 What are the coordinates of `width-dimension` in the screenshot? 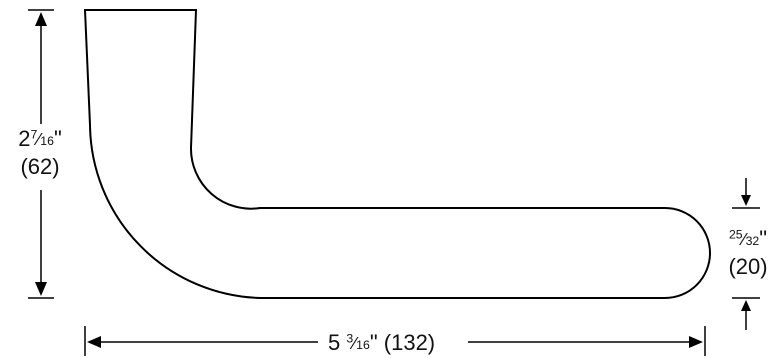 It's located at (395, 341).